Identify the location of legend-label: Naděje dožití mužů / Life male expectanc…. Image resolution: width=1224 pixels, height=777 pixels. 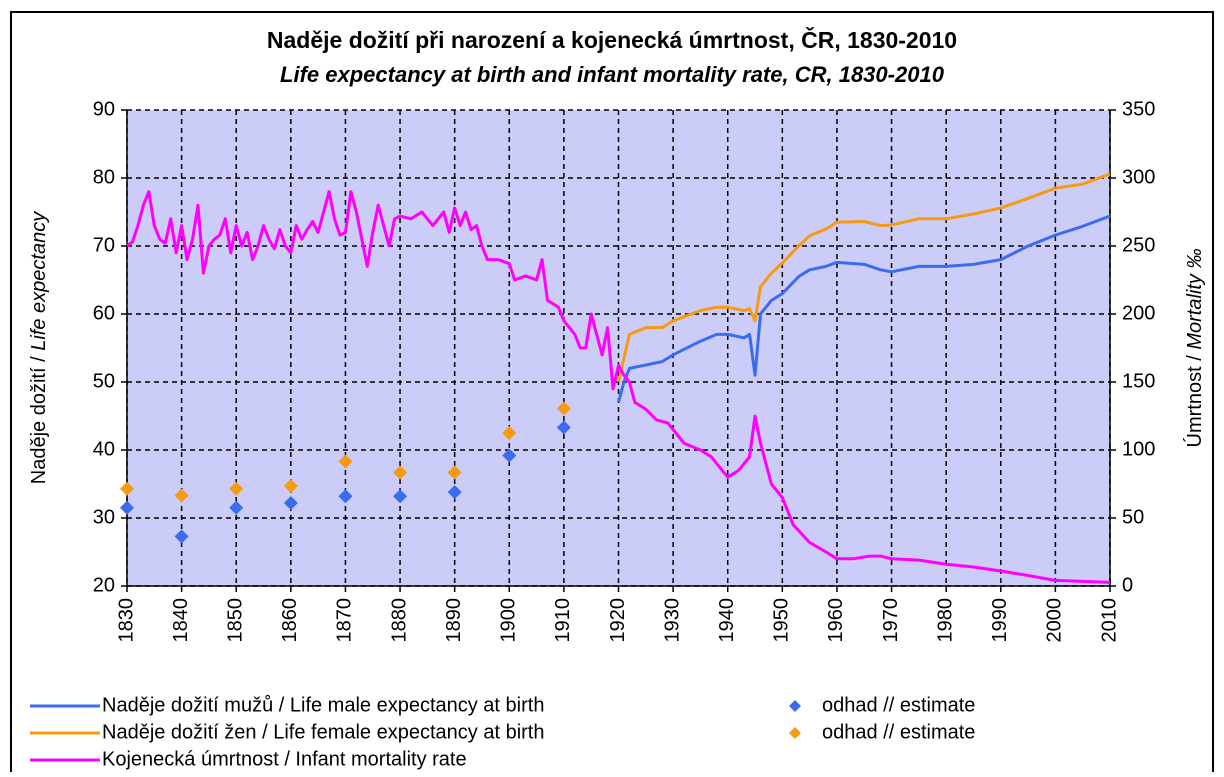
(323, 705).